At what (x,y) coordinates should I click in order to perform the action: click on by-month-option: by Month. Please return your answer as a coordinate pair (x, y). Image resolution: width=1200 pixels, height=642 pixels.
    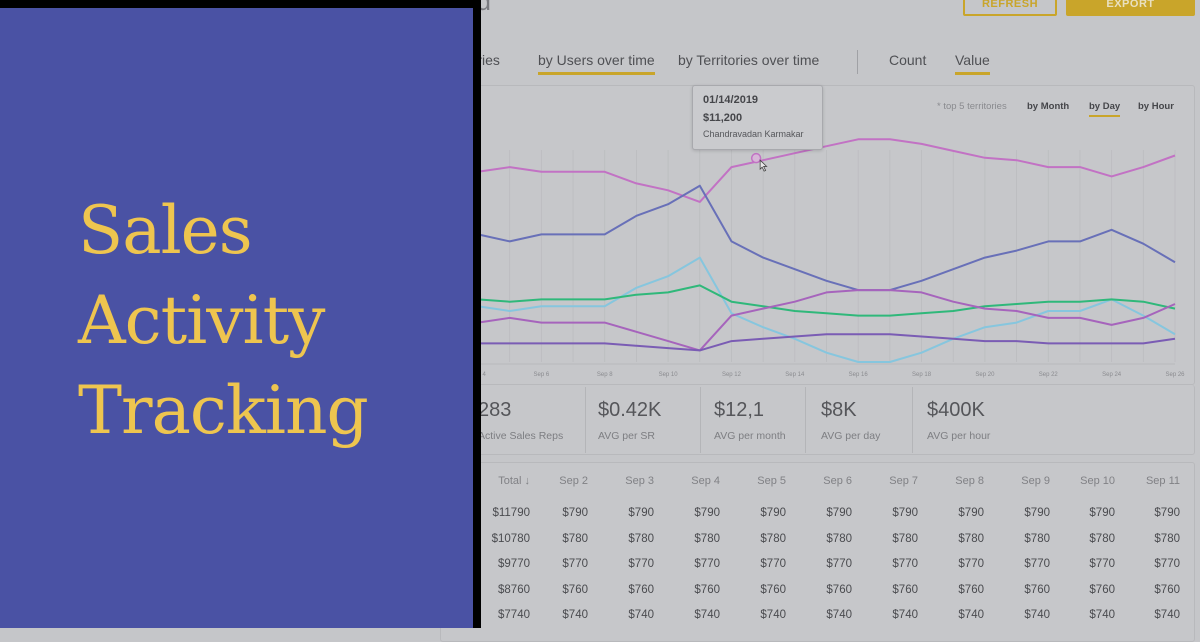
    Looking at the image, I should click on (1048, 106).